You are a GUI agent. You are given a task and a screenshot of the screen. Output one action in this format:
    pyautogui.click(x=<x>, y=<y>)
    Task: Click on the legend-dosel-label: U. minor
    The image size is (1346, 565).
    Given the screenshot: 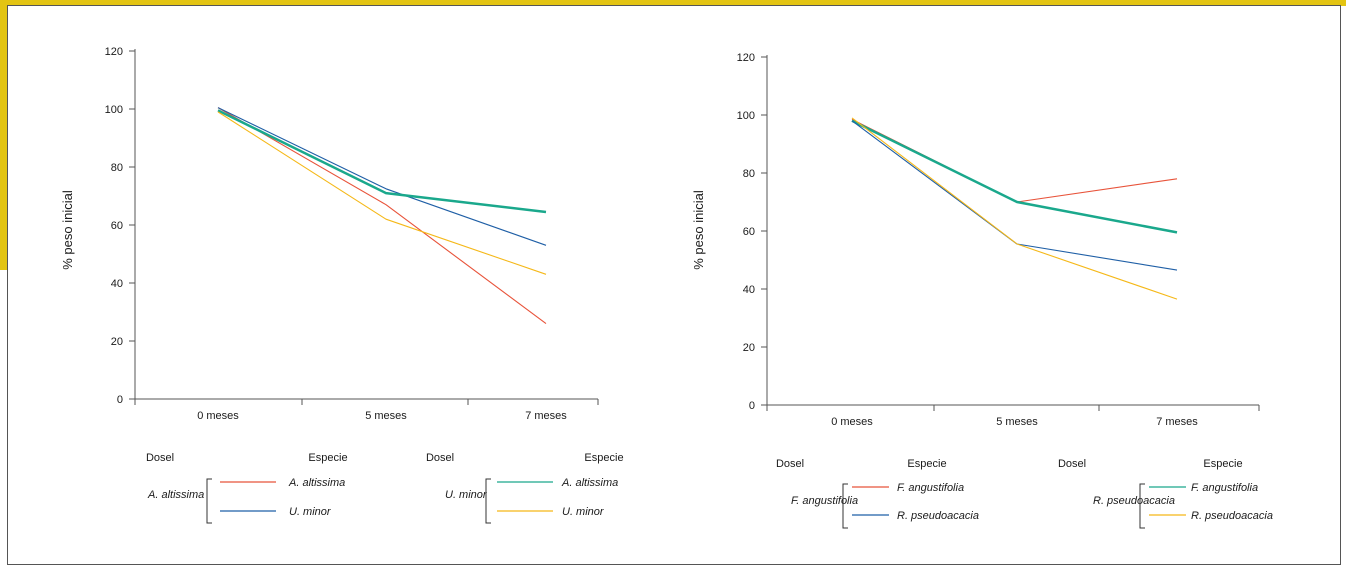 What is the action you would take?
    pyautogui.click(x=466, y=495)
    